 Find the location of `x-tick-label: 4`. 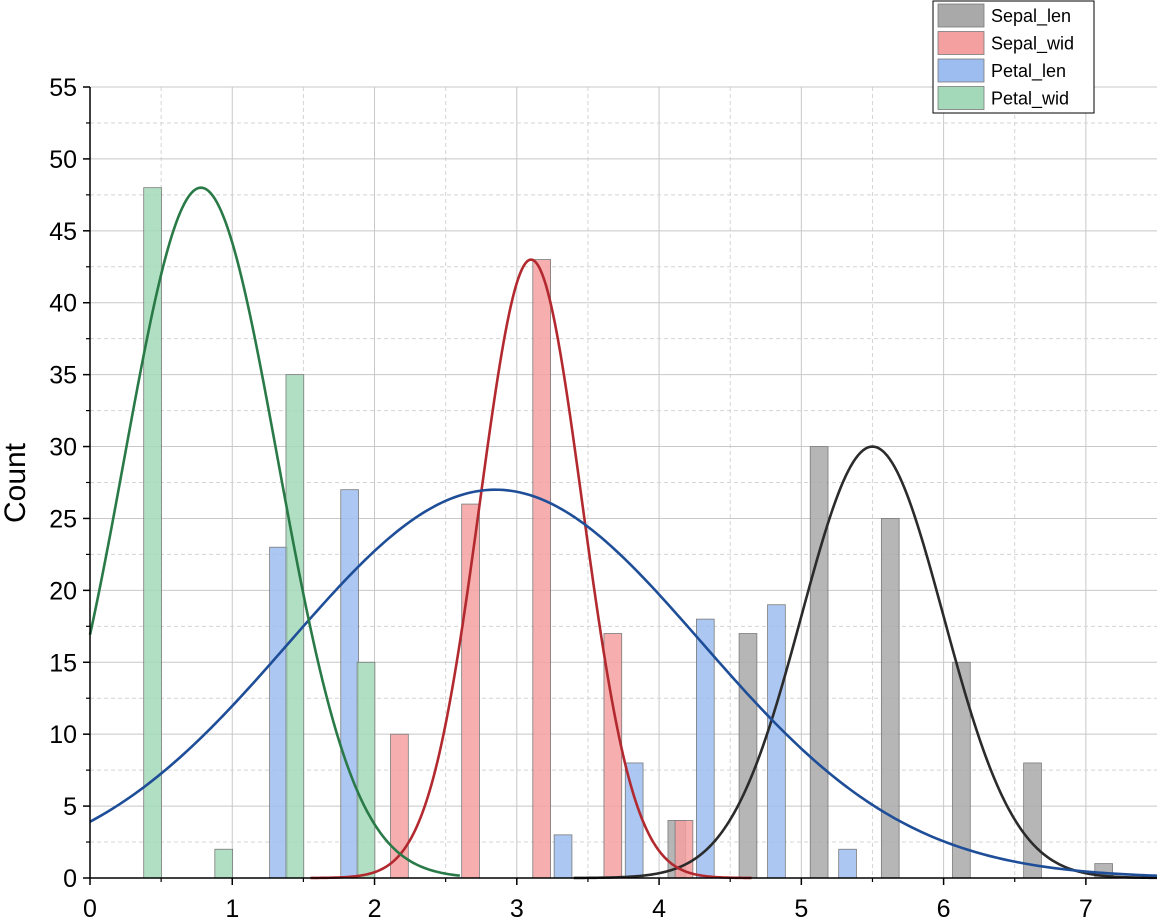

x-tick-label: 4 is located at coordinates (659, 908).